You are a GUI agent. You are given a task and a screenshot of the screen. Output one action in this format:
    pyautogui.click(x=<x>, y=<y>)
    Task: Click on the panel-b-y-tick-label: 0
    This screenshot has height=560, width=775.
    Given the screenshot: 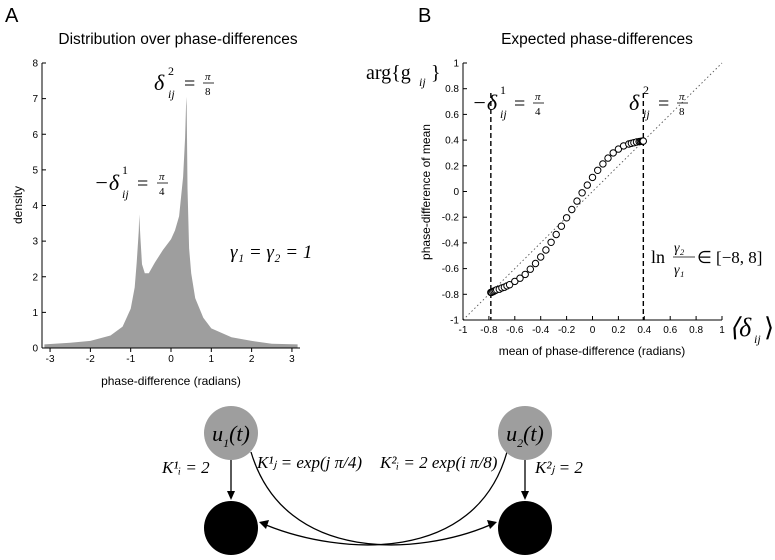 What is the action you would take?
    pyautogui.click(x=456, y=192)
    